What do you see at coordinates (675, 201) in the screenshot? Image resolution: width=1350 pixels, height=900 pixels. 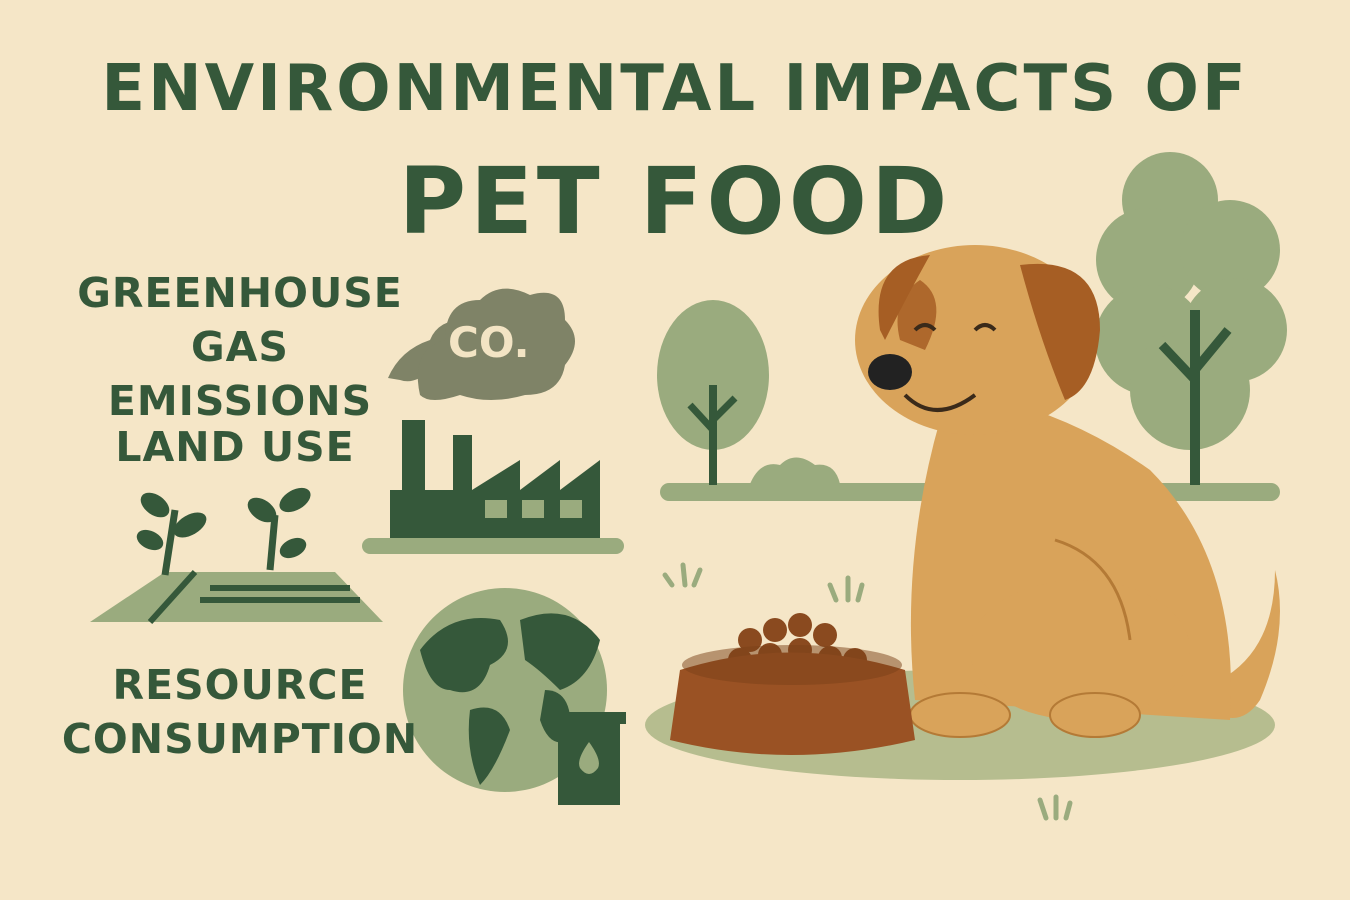 I see `title-line-2: PET FOOD` at bounding box center [675, 201].